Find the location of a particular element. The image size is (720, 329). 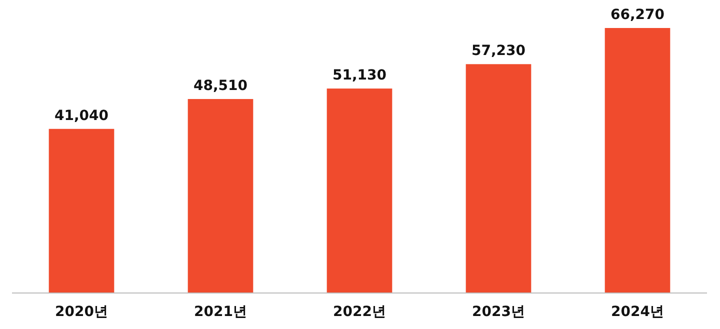

x-tick-label: 2020년 is located at coordinates (81, 312).